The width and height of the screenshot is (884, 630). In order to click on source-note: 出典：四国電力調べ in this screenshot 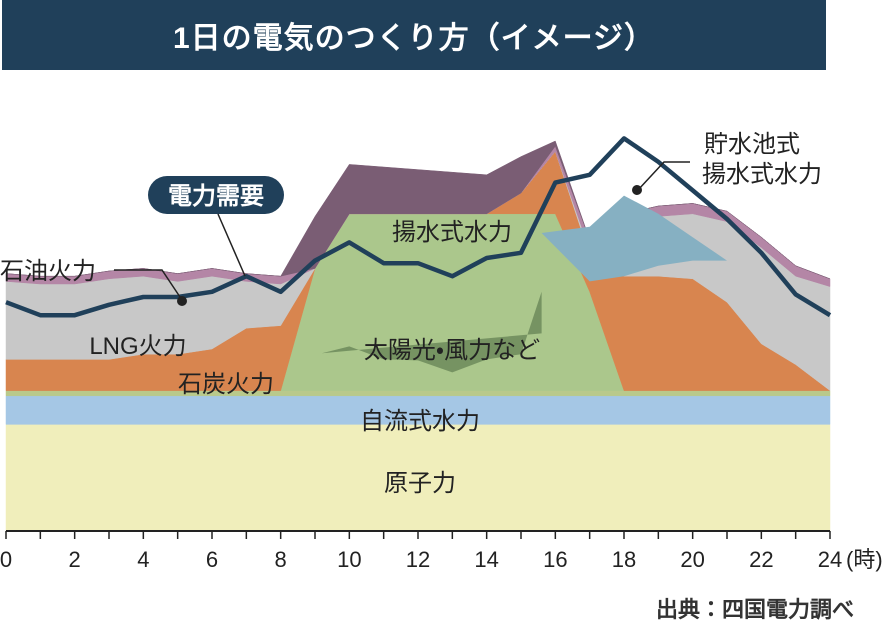, I will do `click(754, 609)`.